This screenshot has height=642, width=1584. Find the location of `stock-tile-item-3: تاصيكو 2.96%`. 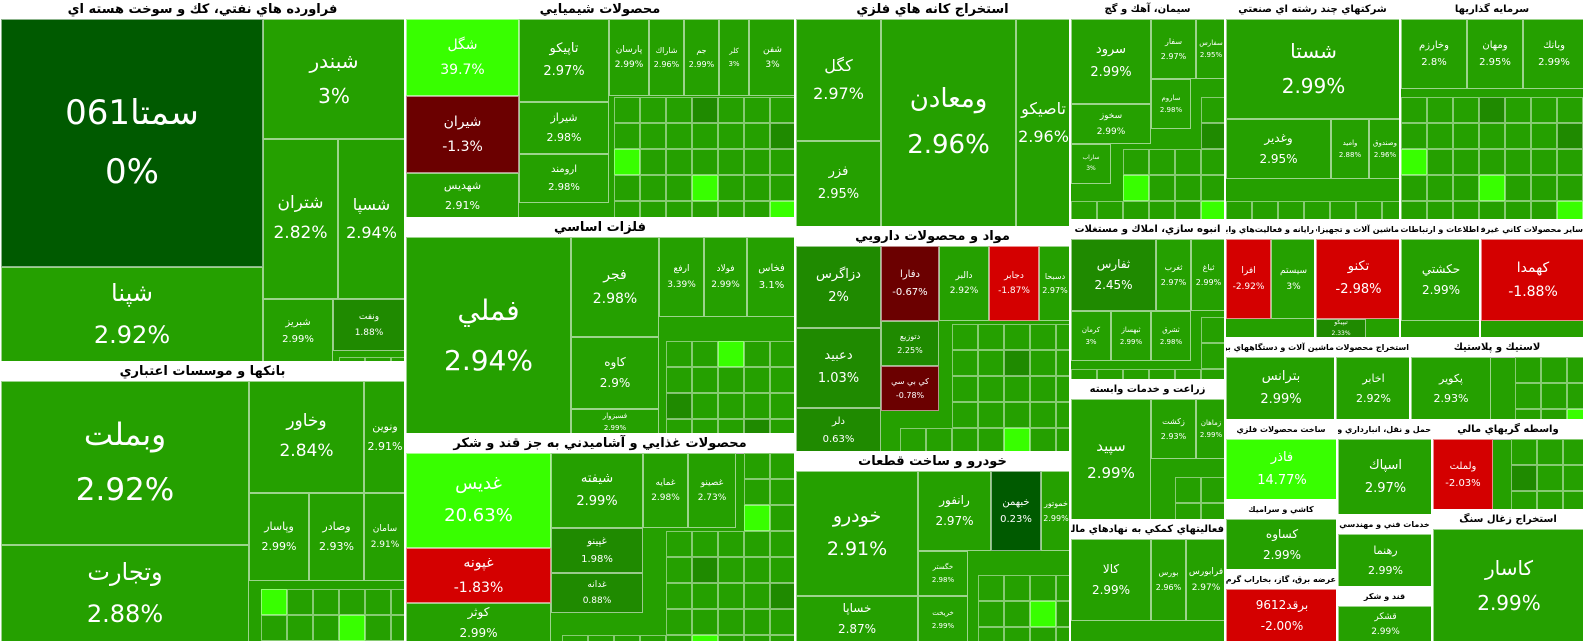

stock-tile-item-3: تاصيكو 2.96% is located at coordinates (1042, 122).